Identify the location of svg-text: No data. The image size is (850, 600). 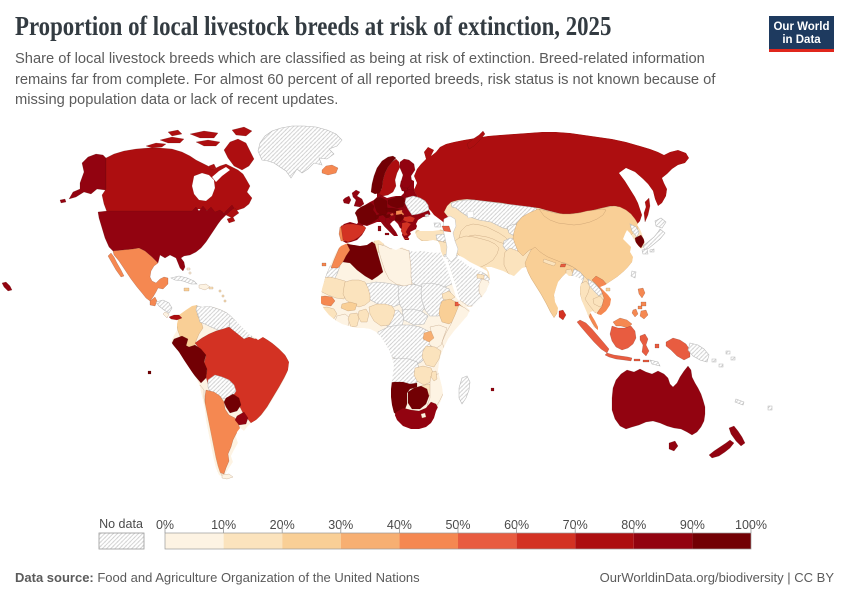
(121, 524).